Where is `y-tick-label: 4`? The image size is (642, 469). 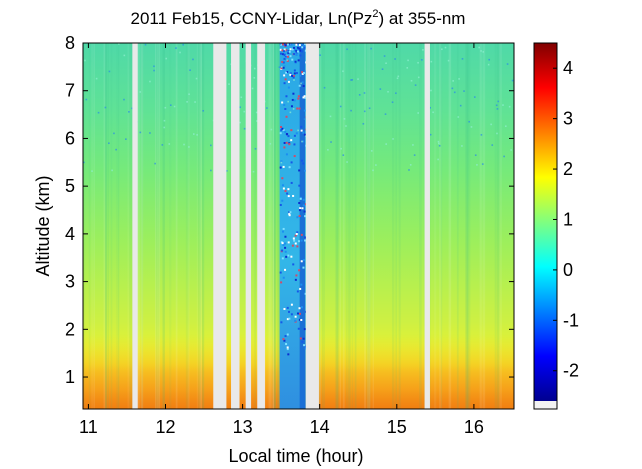 y-tick-label: 4 is located at coordinates (70, 234).